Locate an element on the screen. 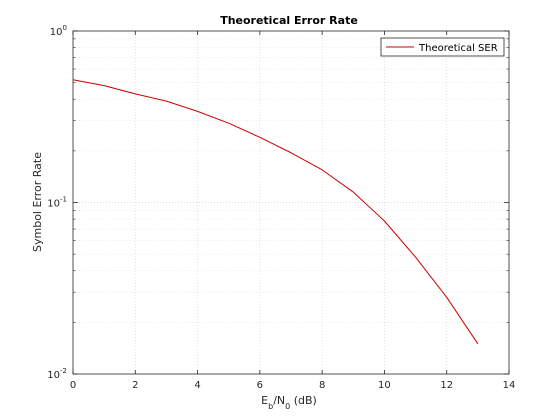  y-tick-label: 10⁻² is located at coordinates (57, 374).